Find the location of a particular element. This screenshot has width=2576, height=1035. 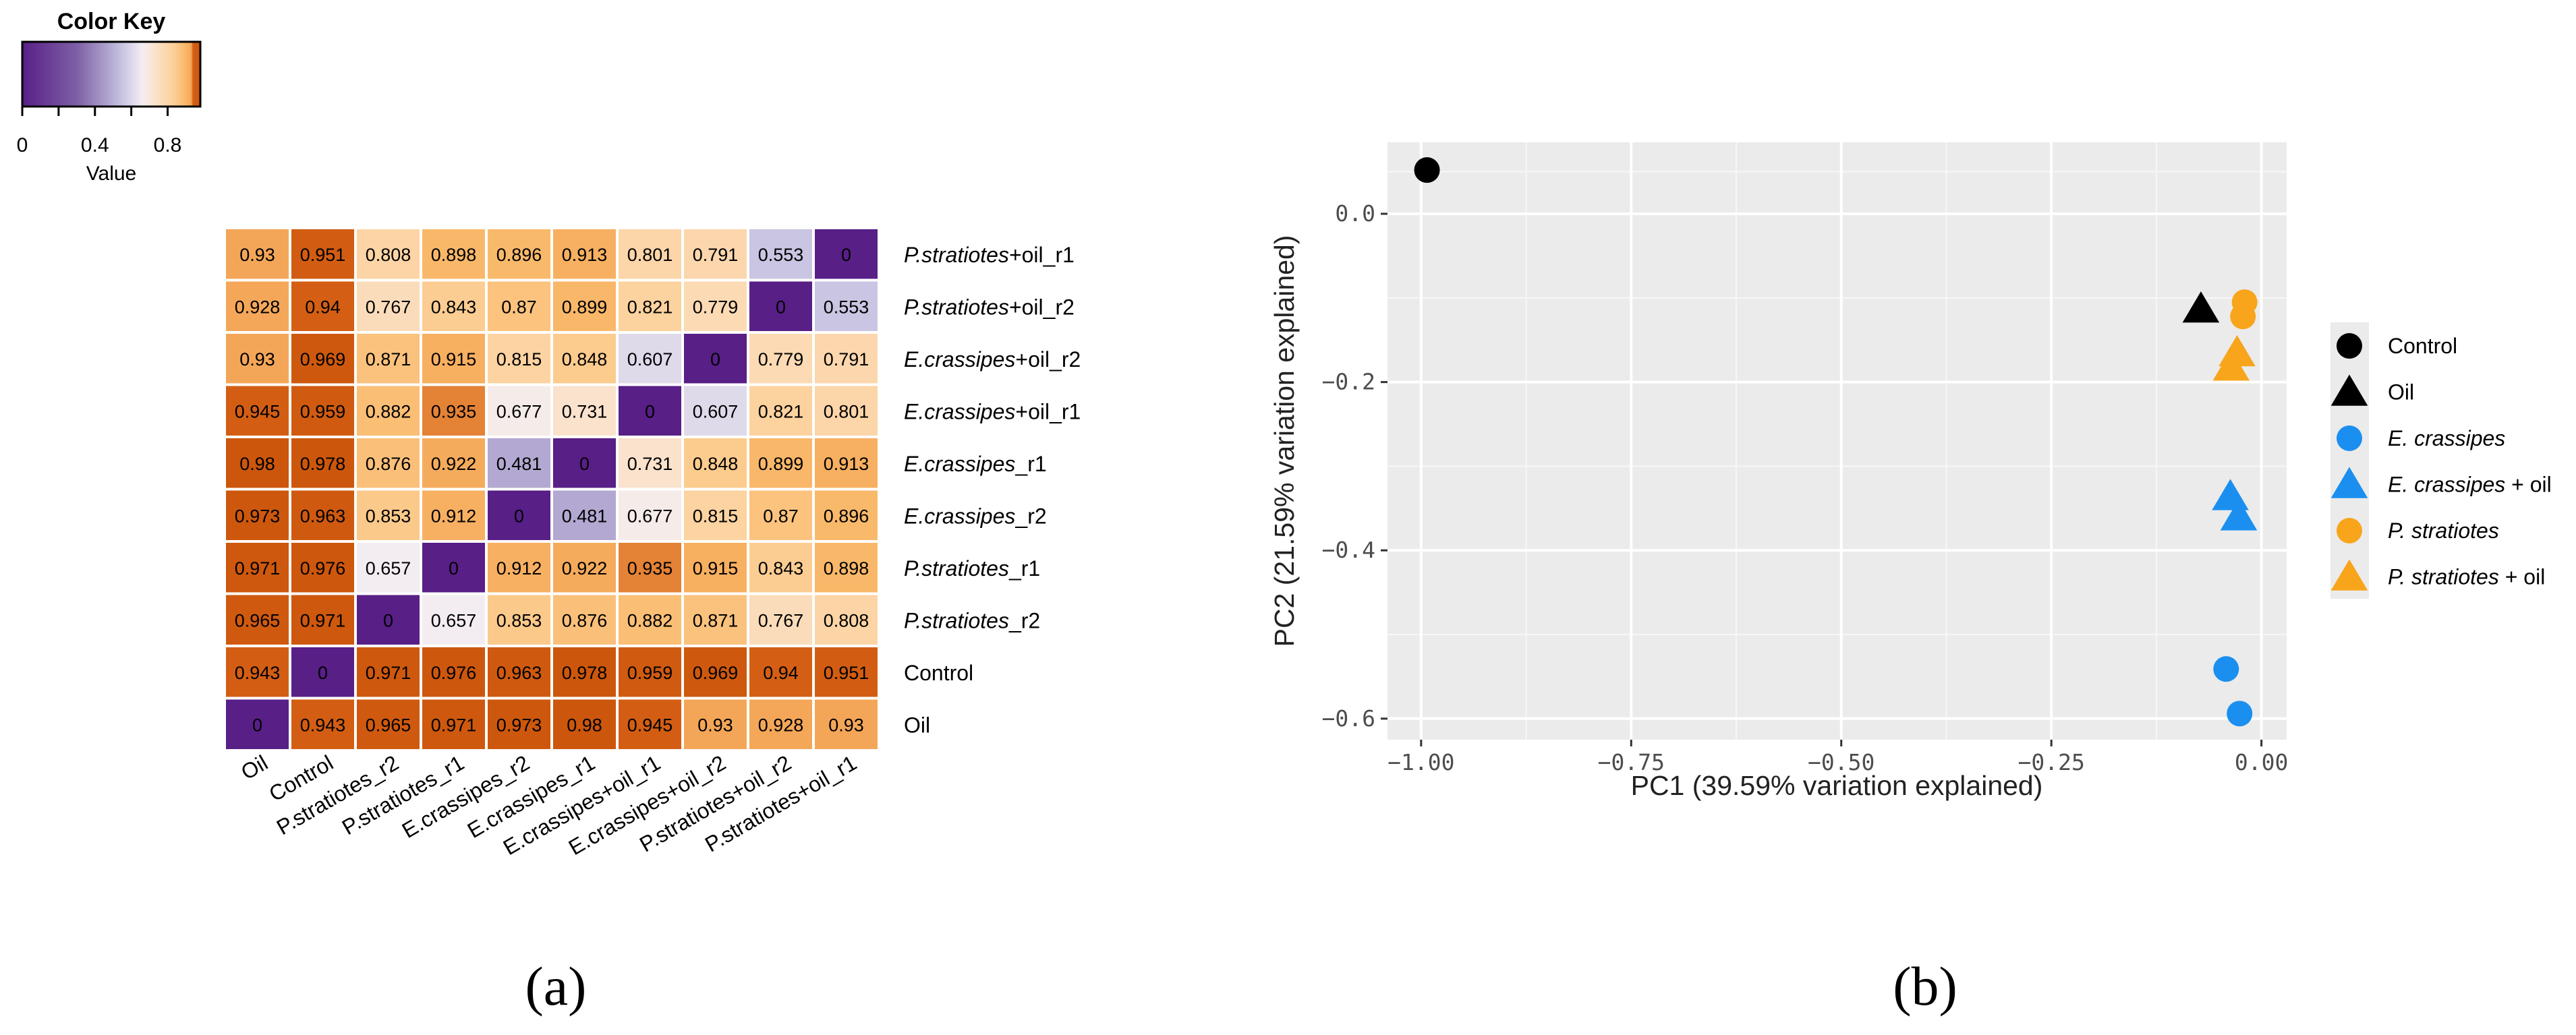

panel-label-b: (b) is located at coordinates (1925, 986).